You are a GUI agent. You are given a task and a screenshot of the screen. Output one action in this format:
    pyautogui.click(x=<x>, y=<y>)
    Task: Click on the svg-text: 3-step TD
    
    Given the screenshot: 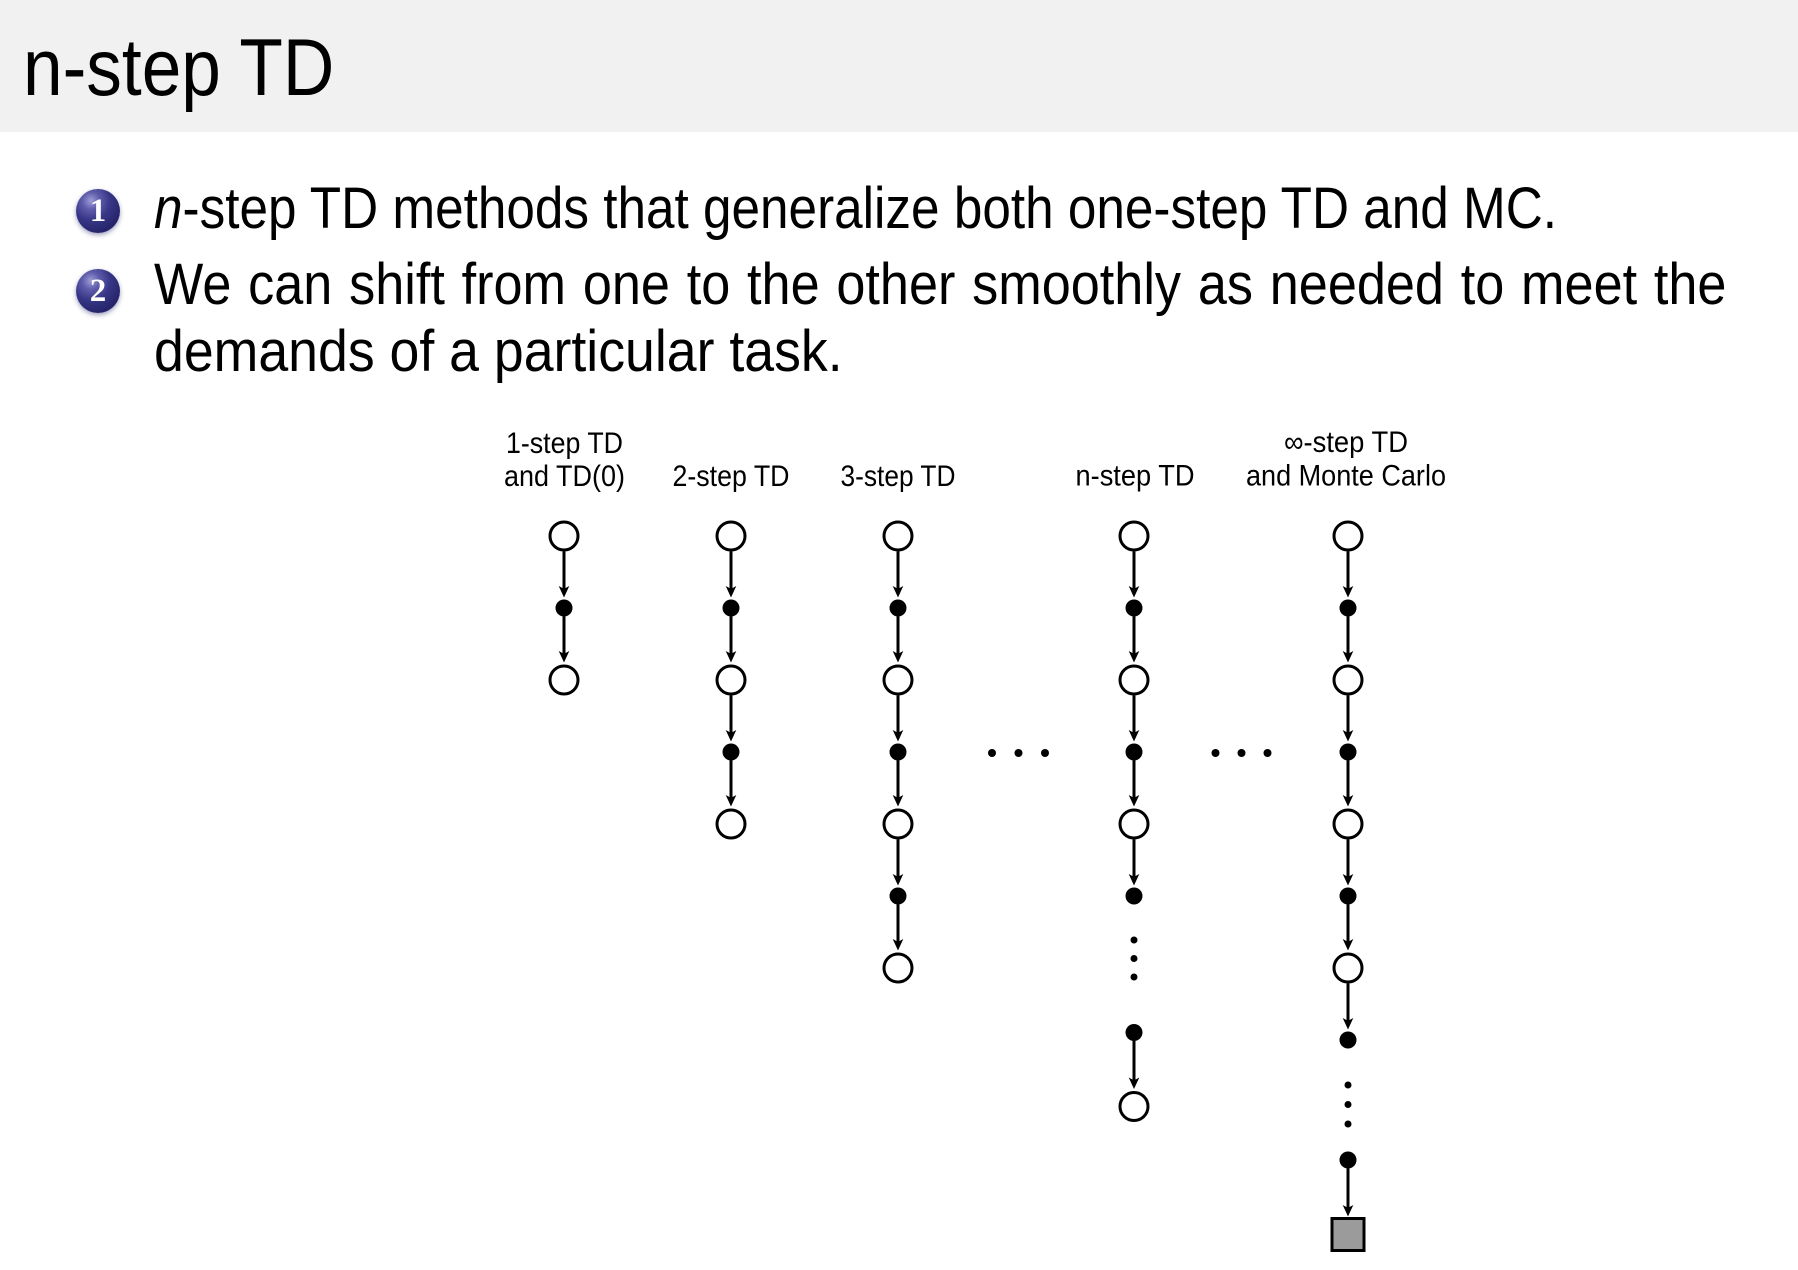 What is the action you would take?
    pyautogui.click(x=898, y=476)
    